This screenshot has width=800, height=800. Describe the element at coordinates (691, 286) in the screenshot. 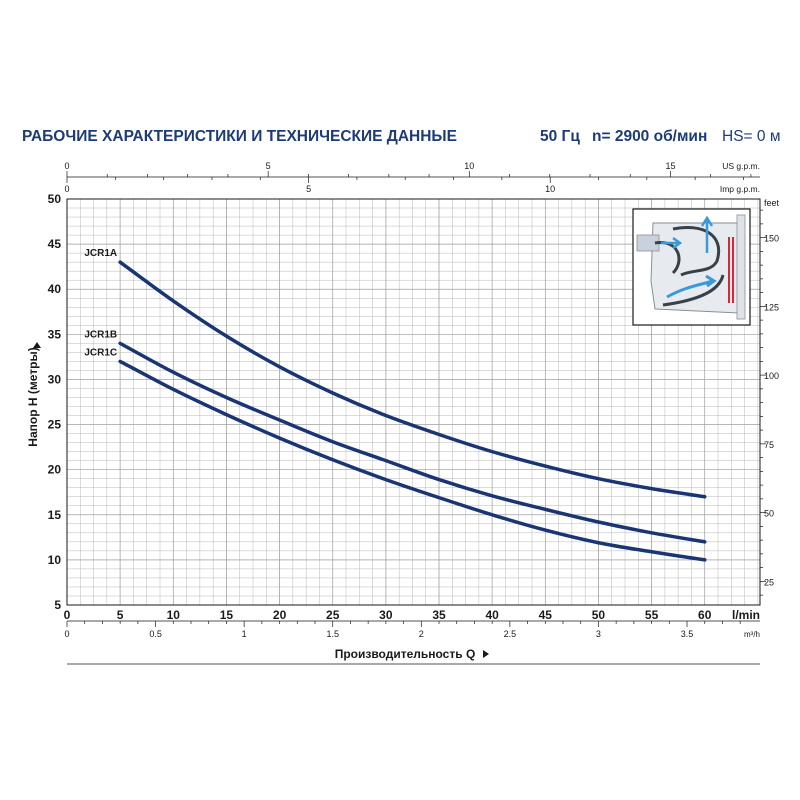

I see `flow-arrow-lower` at that location.